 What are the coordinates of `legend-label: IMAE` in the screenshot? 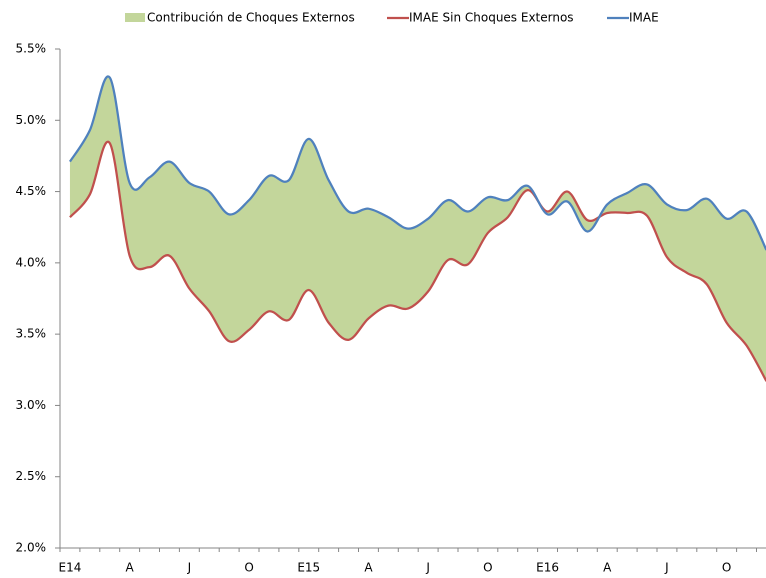 It's located at (644, 18).